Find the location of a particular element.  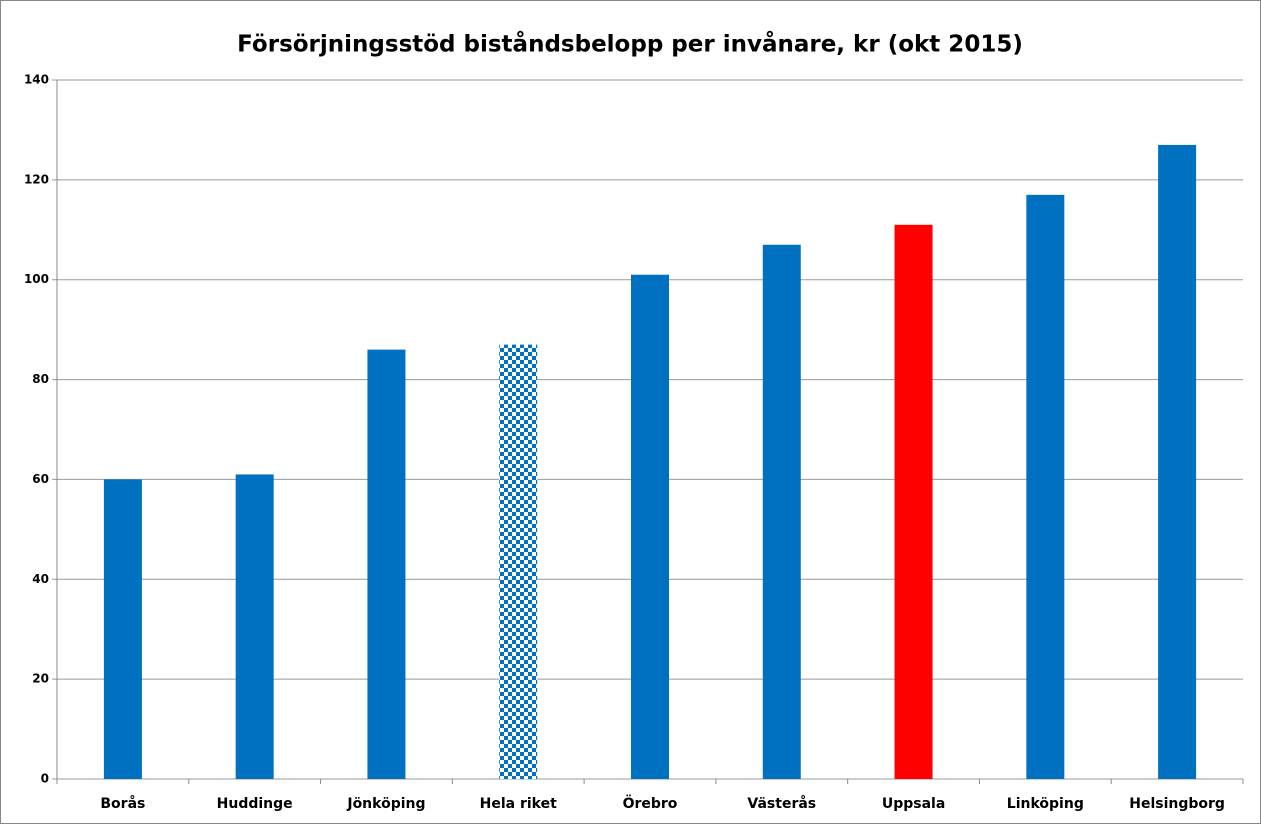

x-tick-label: Uppsala is located at coordinates (913, 804).